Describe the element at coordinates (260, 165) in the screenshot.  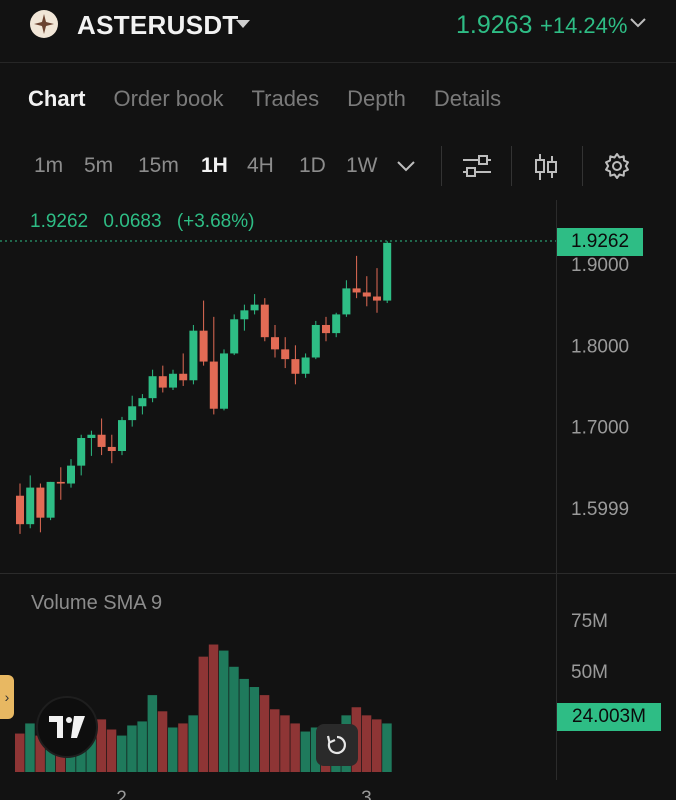
I see `timeframe-4h: 4H` at that location.